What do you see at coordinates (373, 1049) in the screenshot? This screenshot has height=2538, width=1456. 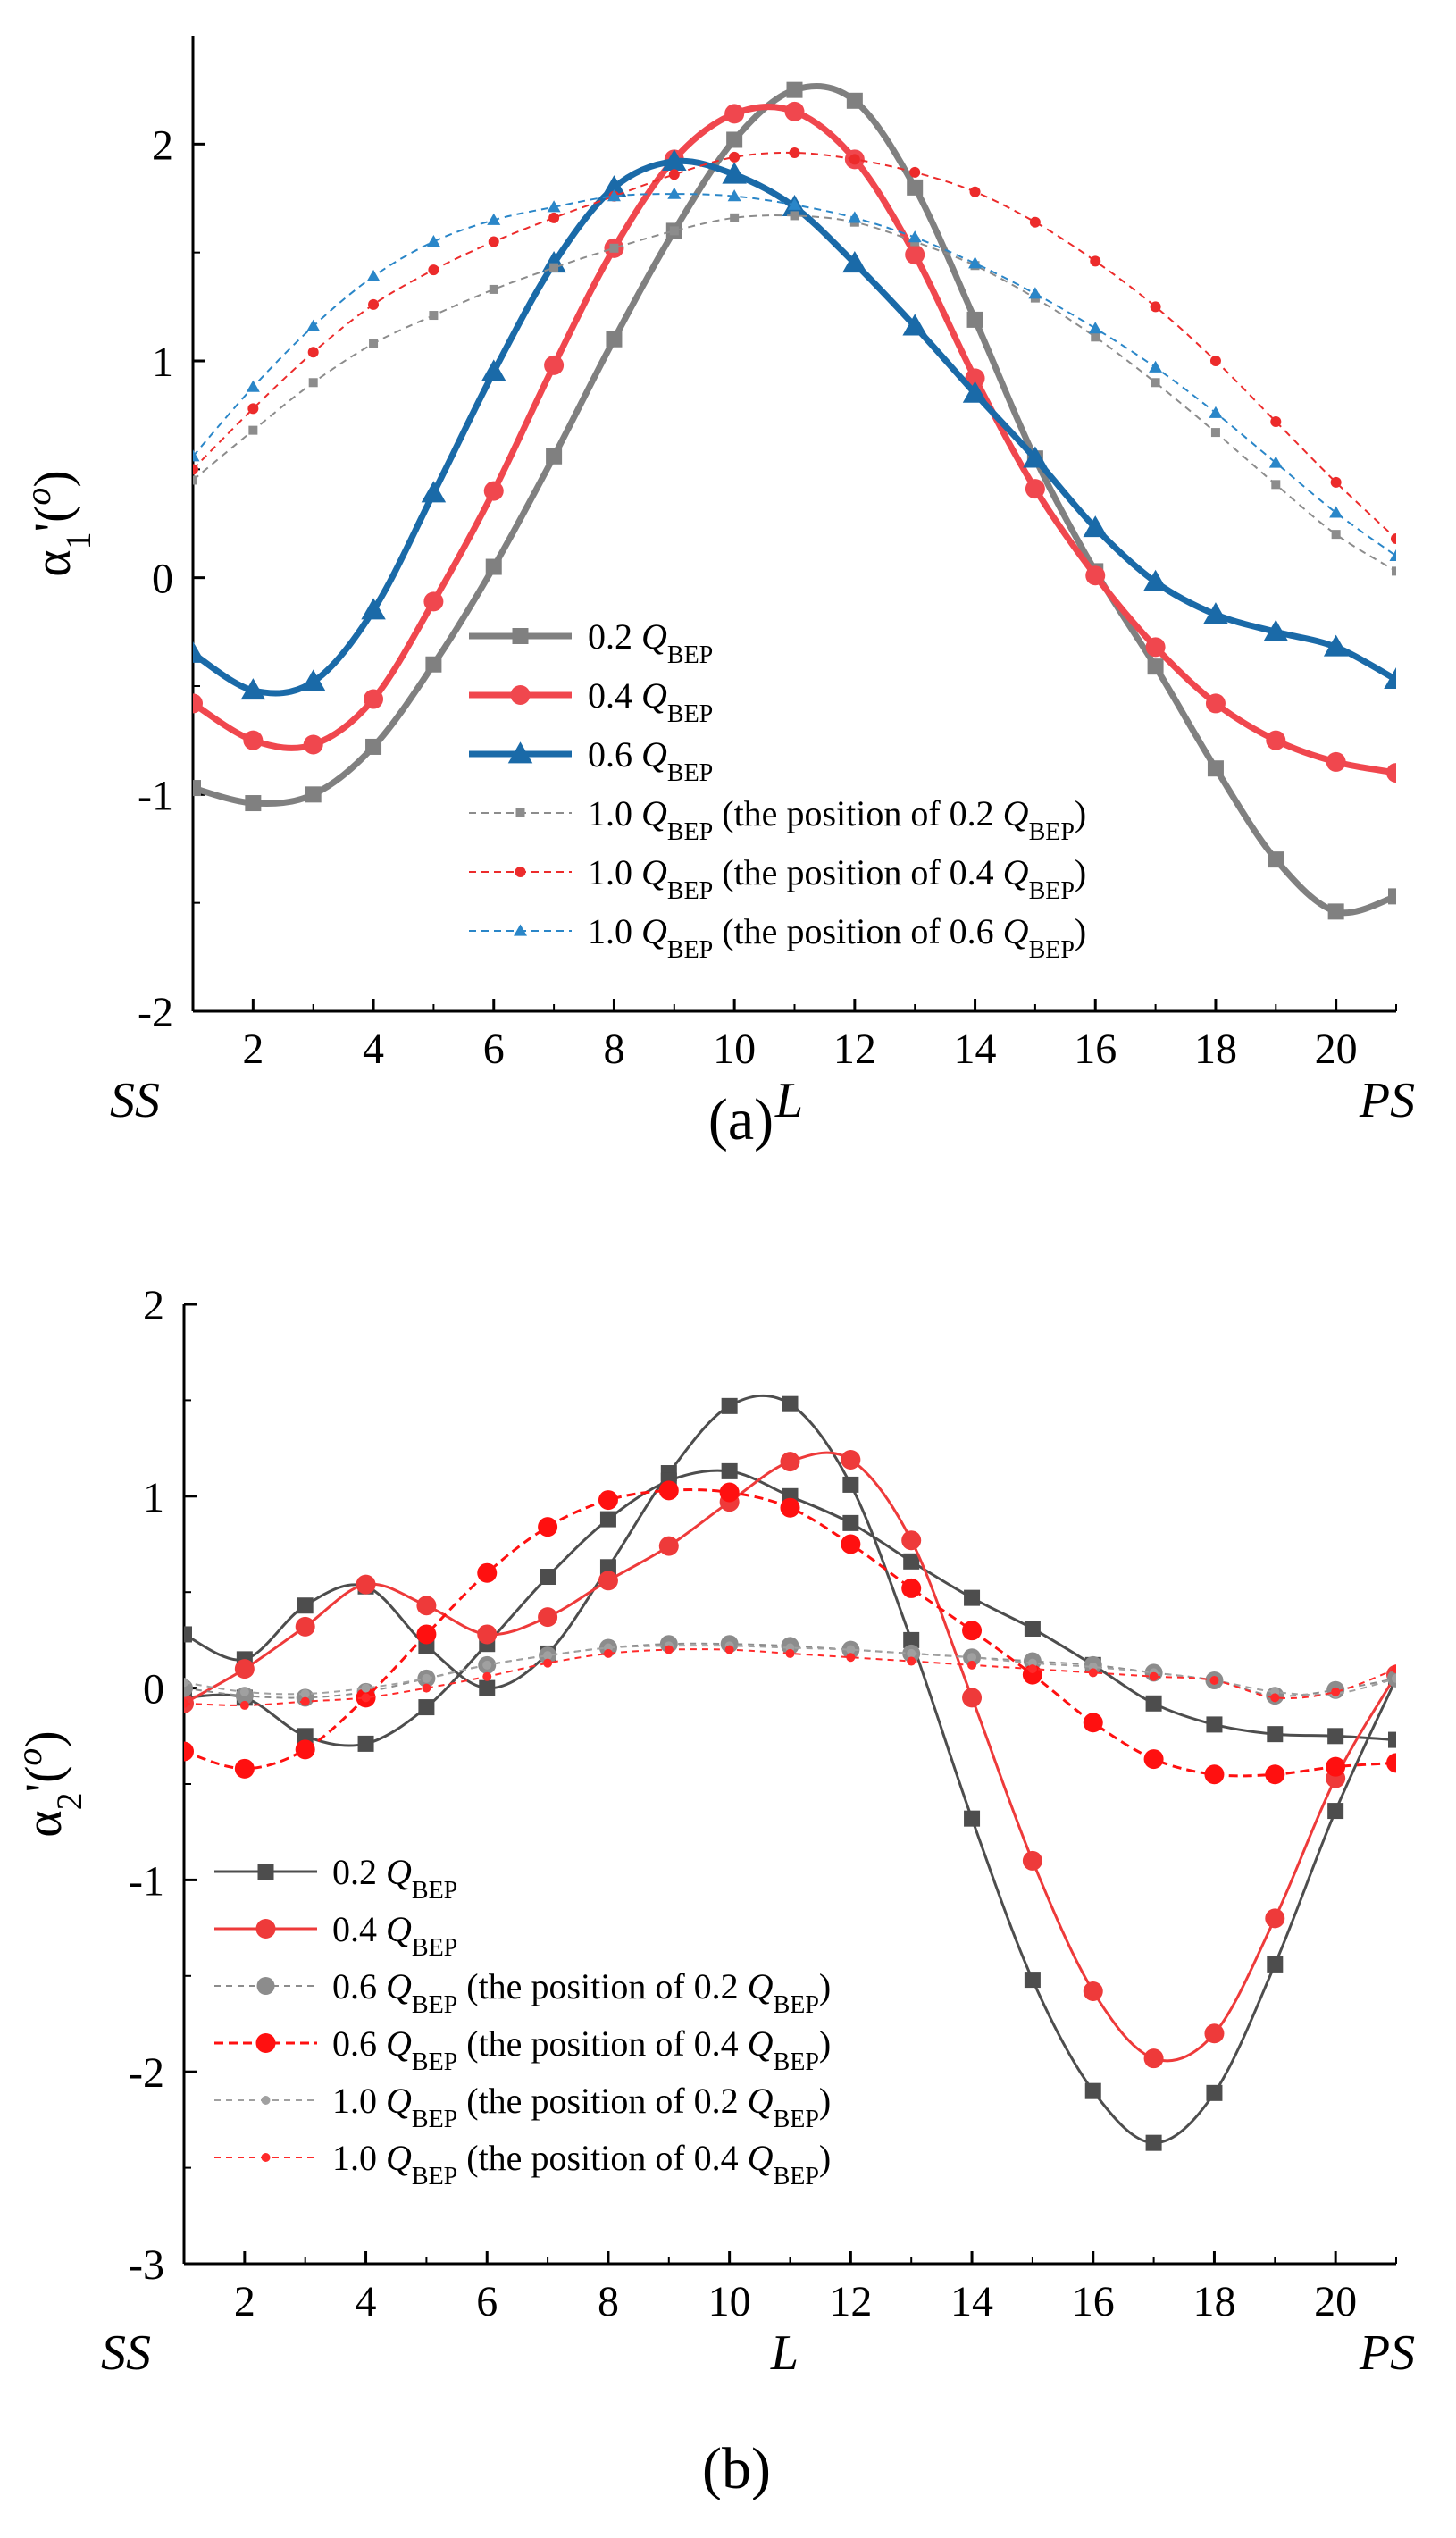 I see `x-tick-label: 4` at bounding box center [373, 1049].